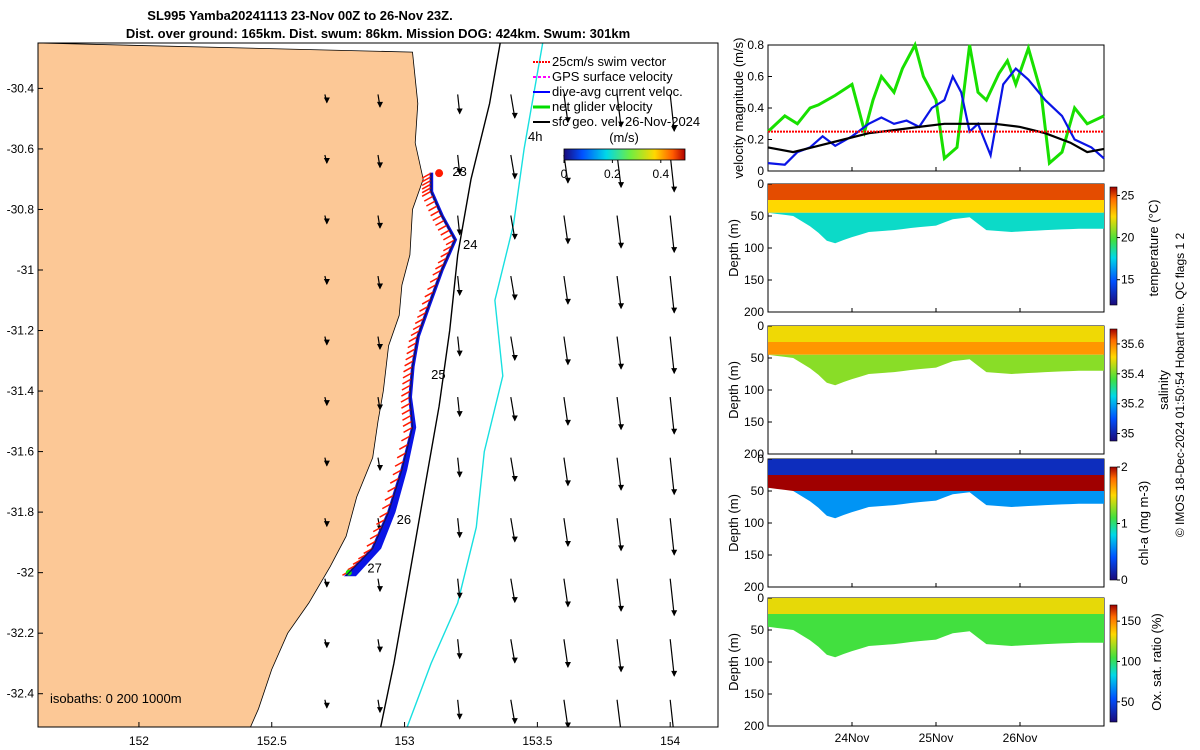 The height and width of the screenshot is (750, 1200). What do you see at coordinates (758, 662) in the screenshot?
I see `oxygen-y-ticks: 0 50 100 150 200` at bounding box center [758, 662].